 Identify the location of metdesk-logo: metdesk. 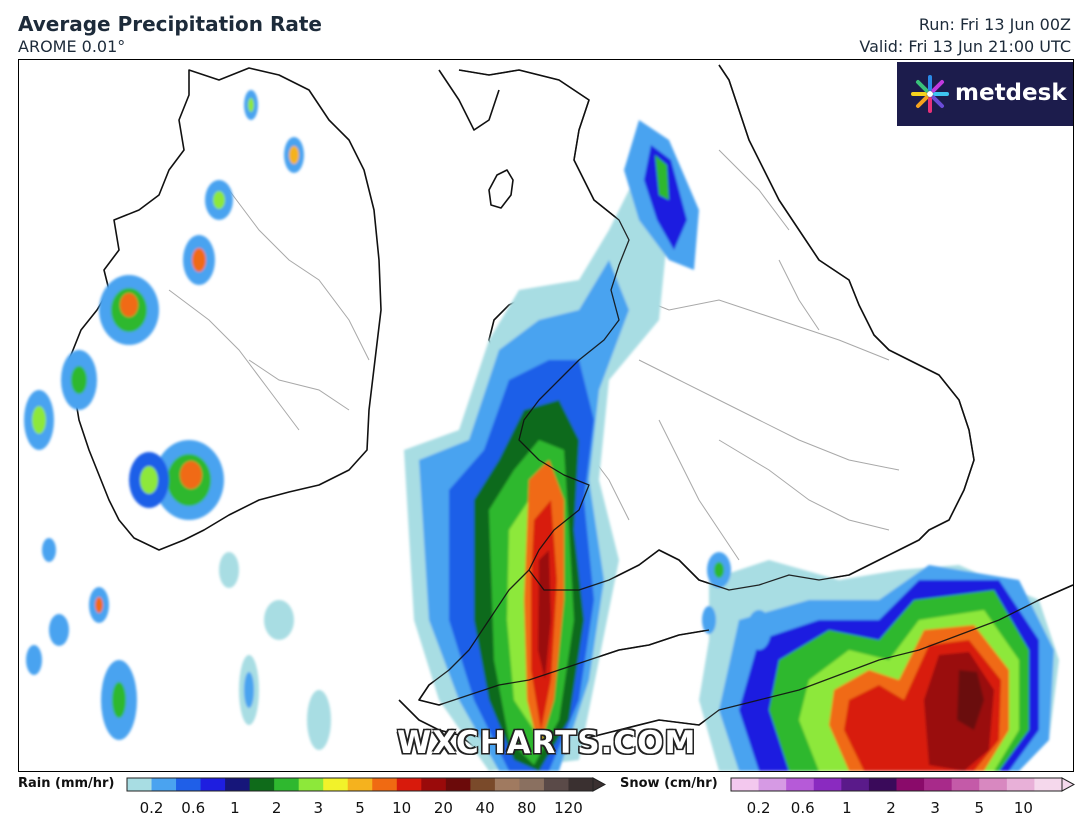
(985, 94).